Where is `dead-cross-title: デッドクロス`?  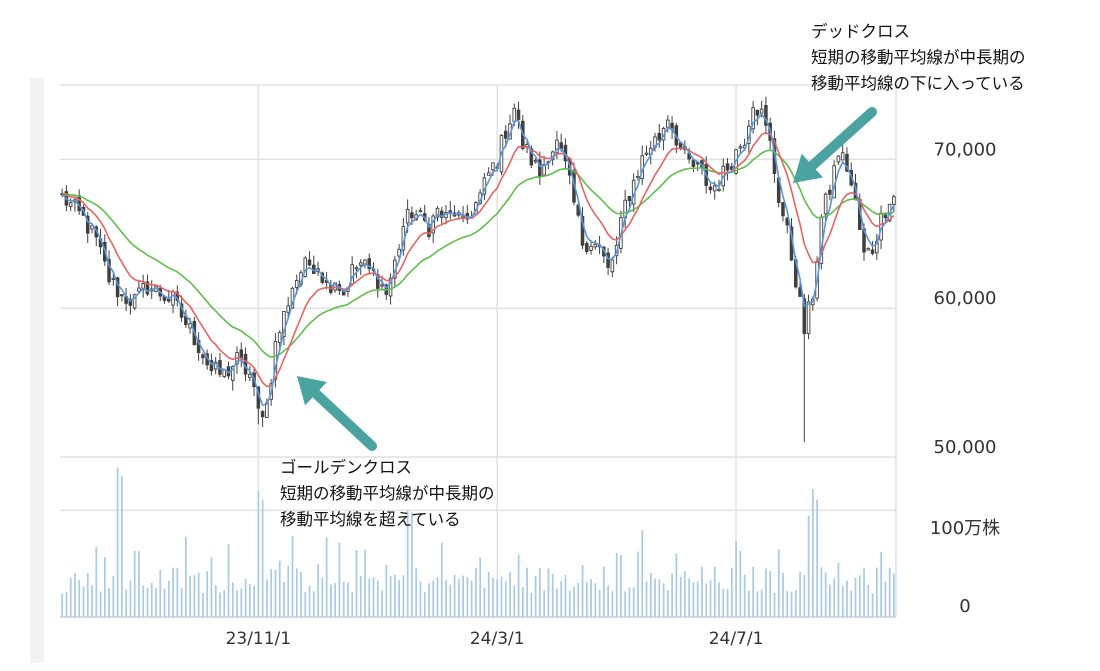
dead-cross-title: デッドクロス is located at coordinates (860, 31).